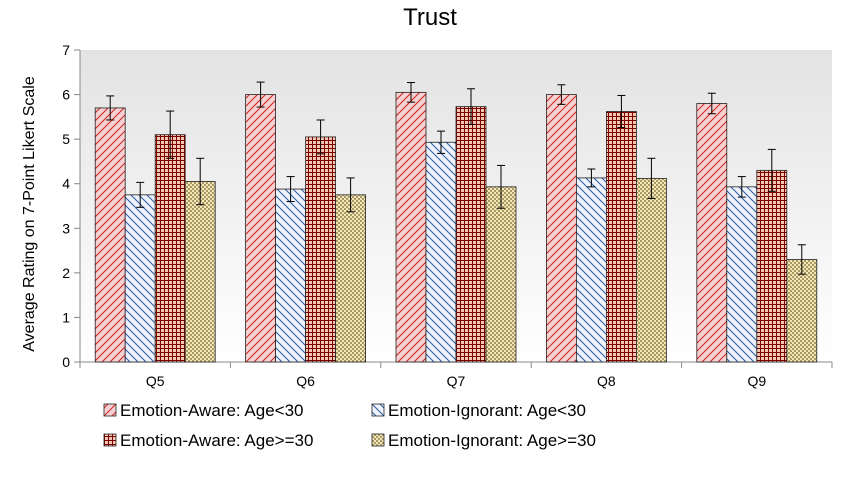 The image size is (864, 491). Describe the element at coordinates (170, 248) in the screenshot. I see `bar-Q5-s2` at that location.